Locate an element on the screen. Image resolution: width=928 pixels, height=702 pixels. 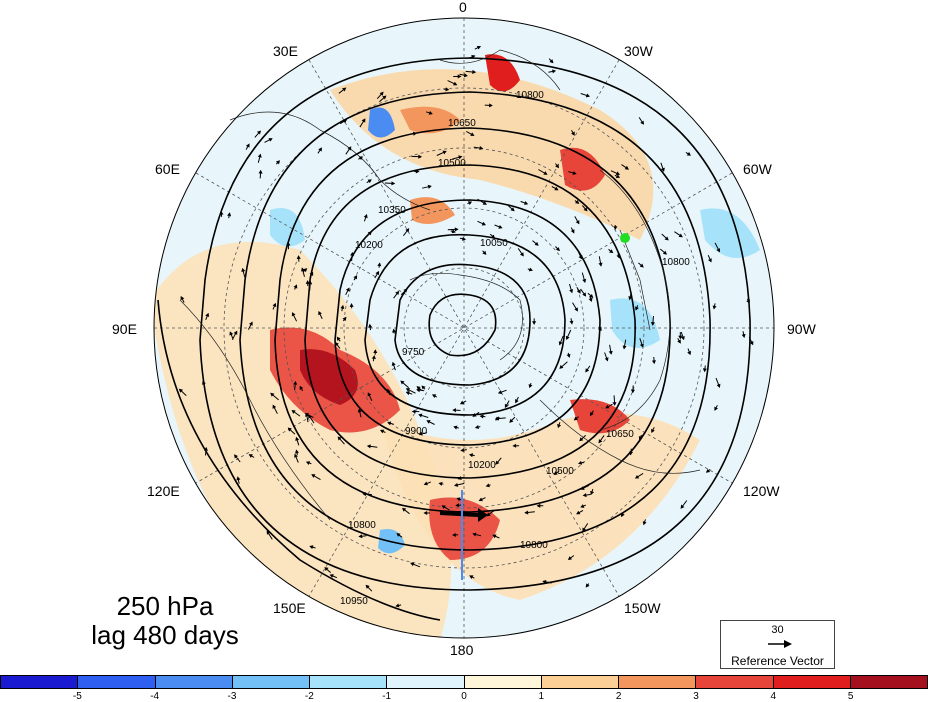
contour-label: 10800 is located at coordinates (530, 95).